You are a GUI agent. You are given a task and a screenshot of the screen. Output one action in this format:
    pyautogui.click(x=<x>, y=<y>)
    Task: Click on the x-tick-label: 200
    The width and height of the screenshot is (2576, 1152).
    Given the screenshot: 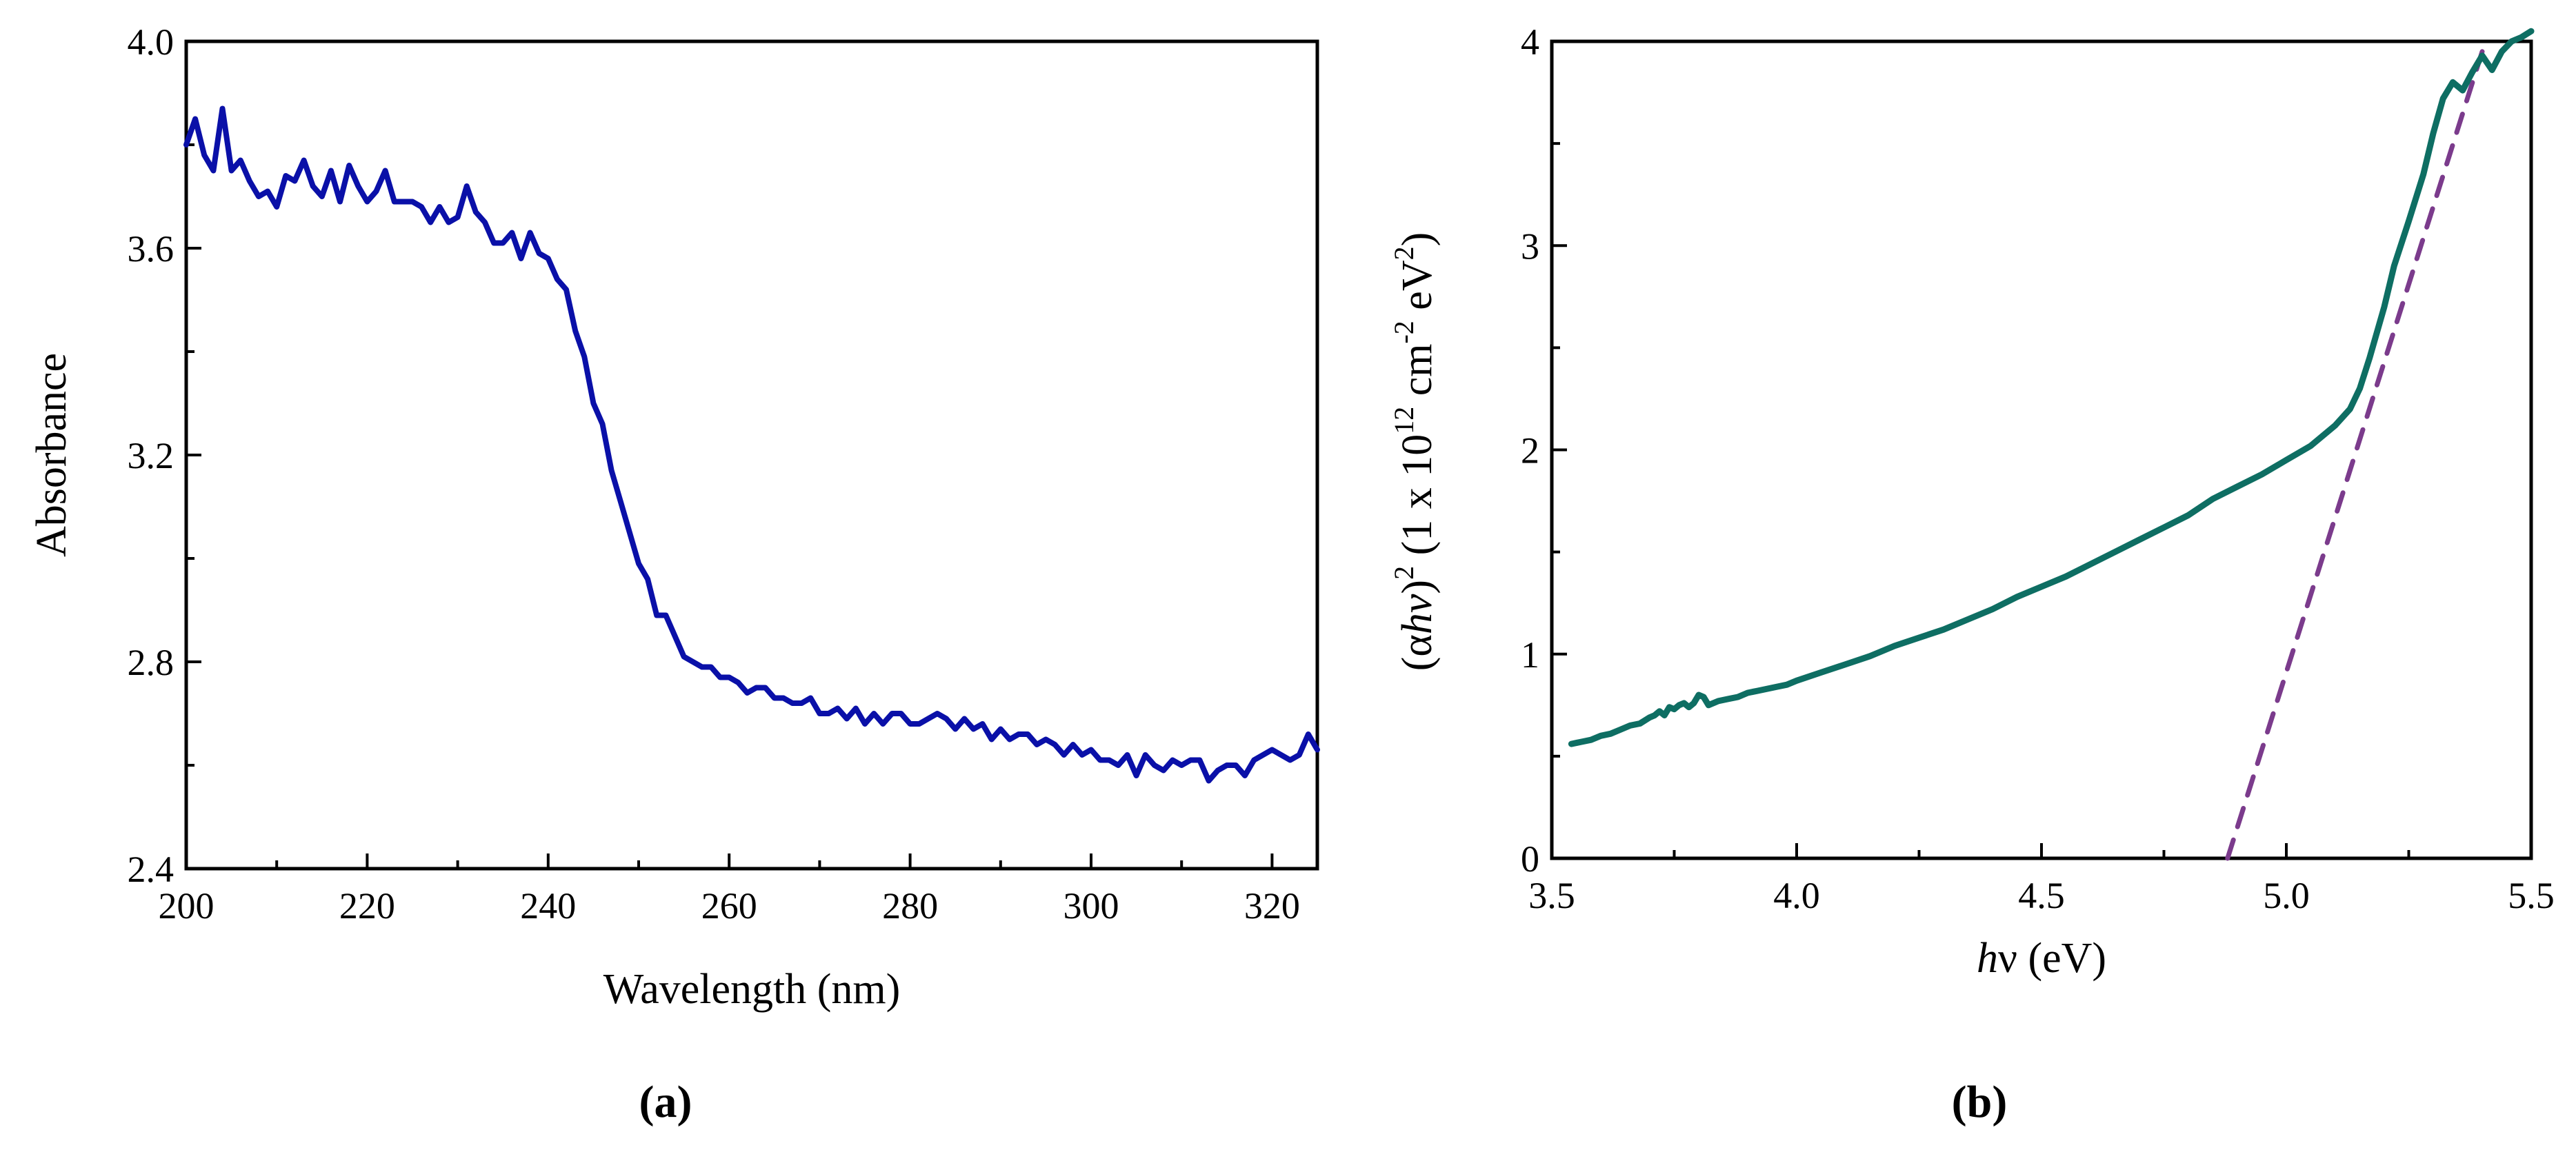 What is the action you would take?
    pyautogui.click(x=186, y=906)
    